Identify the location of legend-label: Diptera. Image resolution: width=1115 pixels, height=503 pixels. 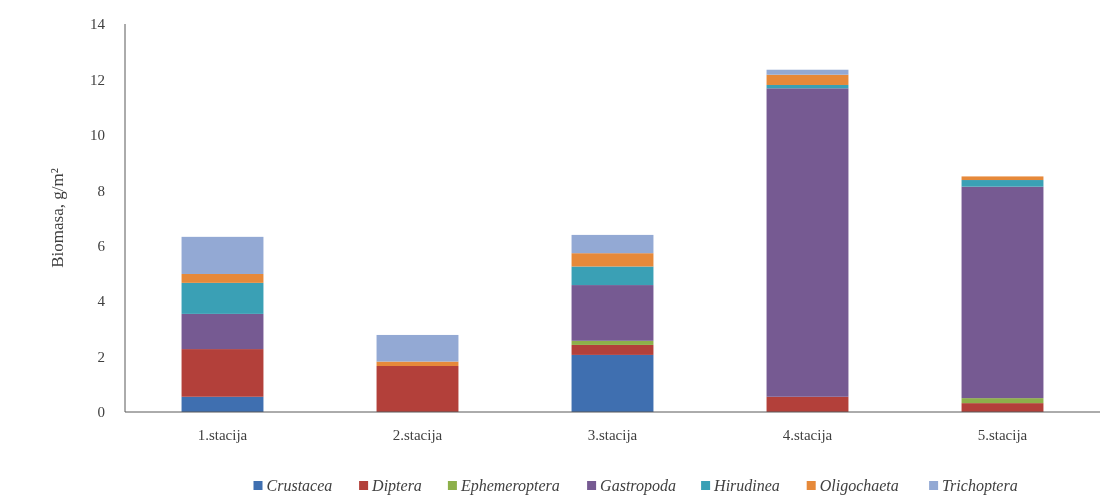
(396, 486).